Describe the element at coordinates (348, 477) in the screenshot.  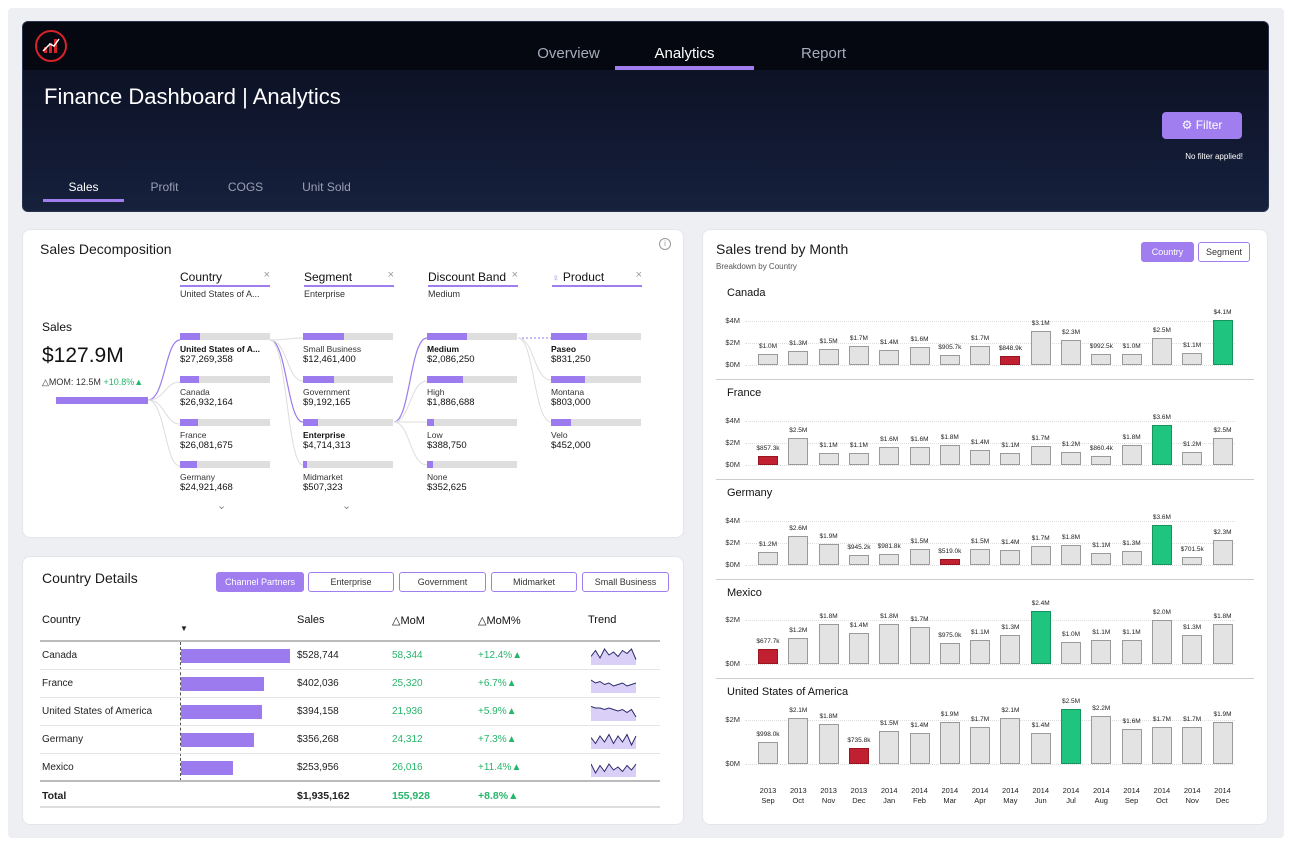
I see `decomp-node: Midmarket $507,323` at that location.